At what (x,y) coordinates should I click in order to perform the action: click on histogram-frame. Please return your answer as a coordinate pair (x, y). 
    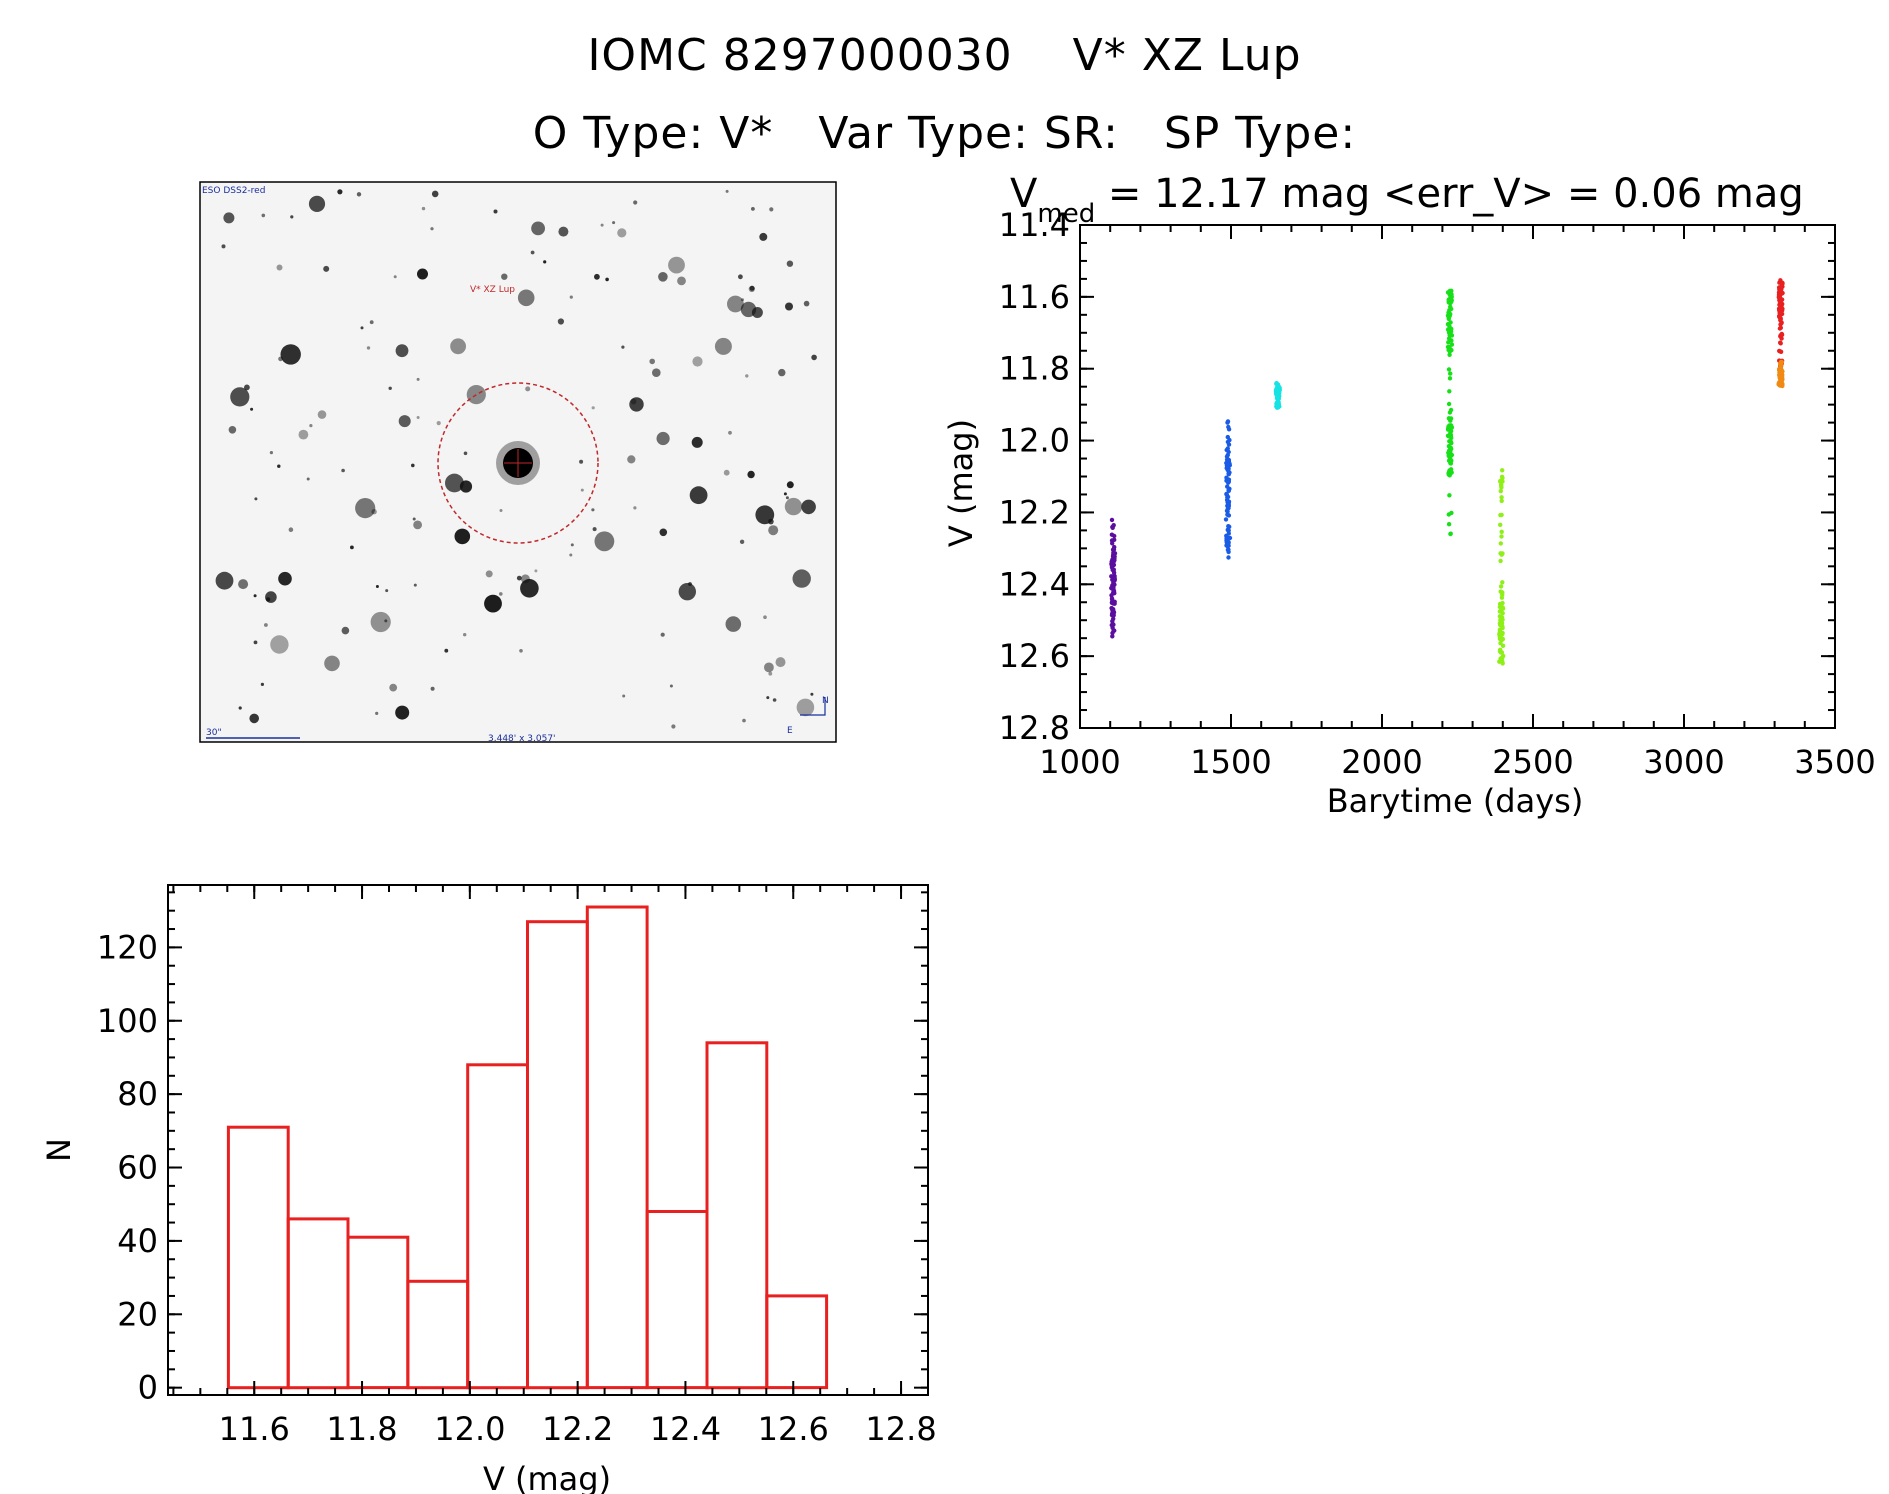
    Looking at the image, I should click on (548, 1140).